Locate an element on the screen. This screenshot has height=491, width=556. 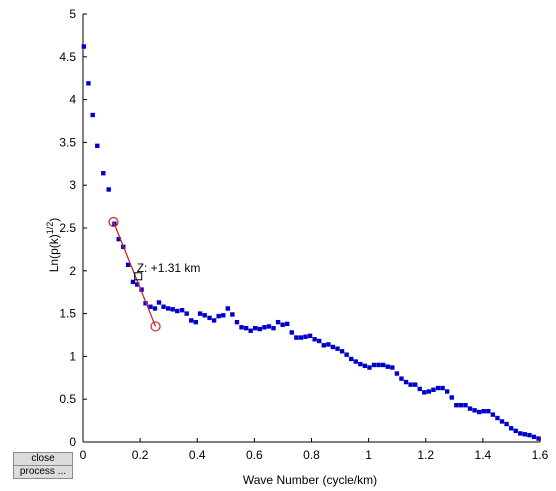
y-axis-ticks: 0 0.5 1 1.5 2 2.5 3 3.5 4 4.5 5 is located at coordinates (73, 228).